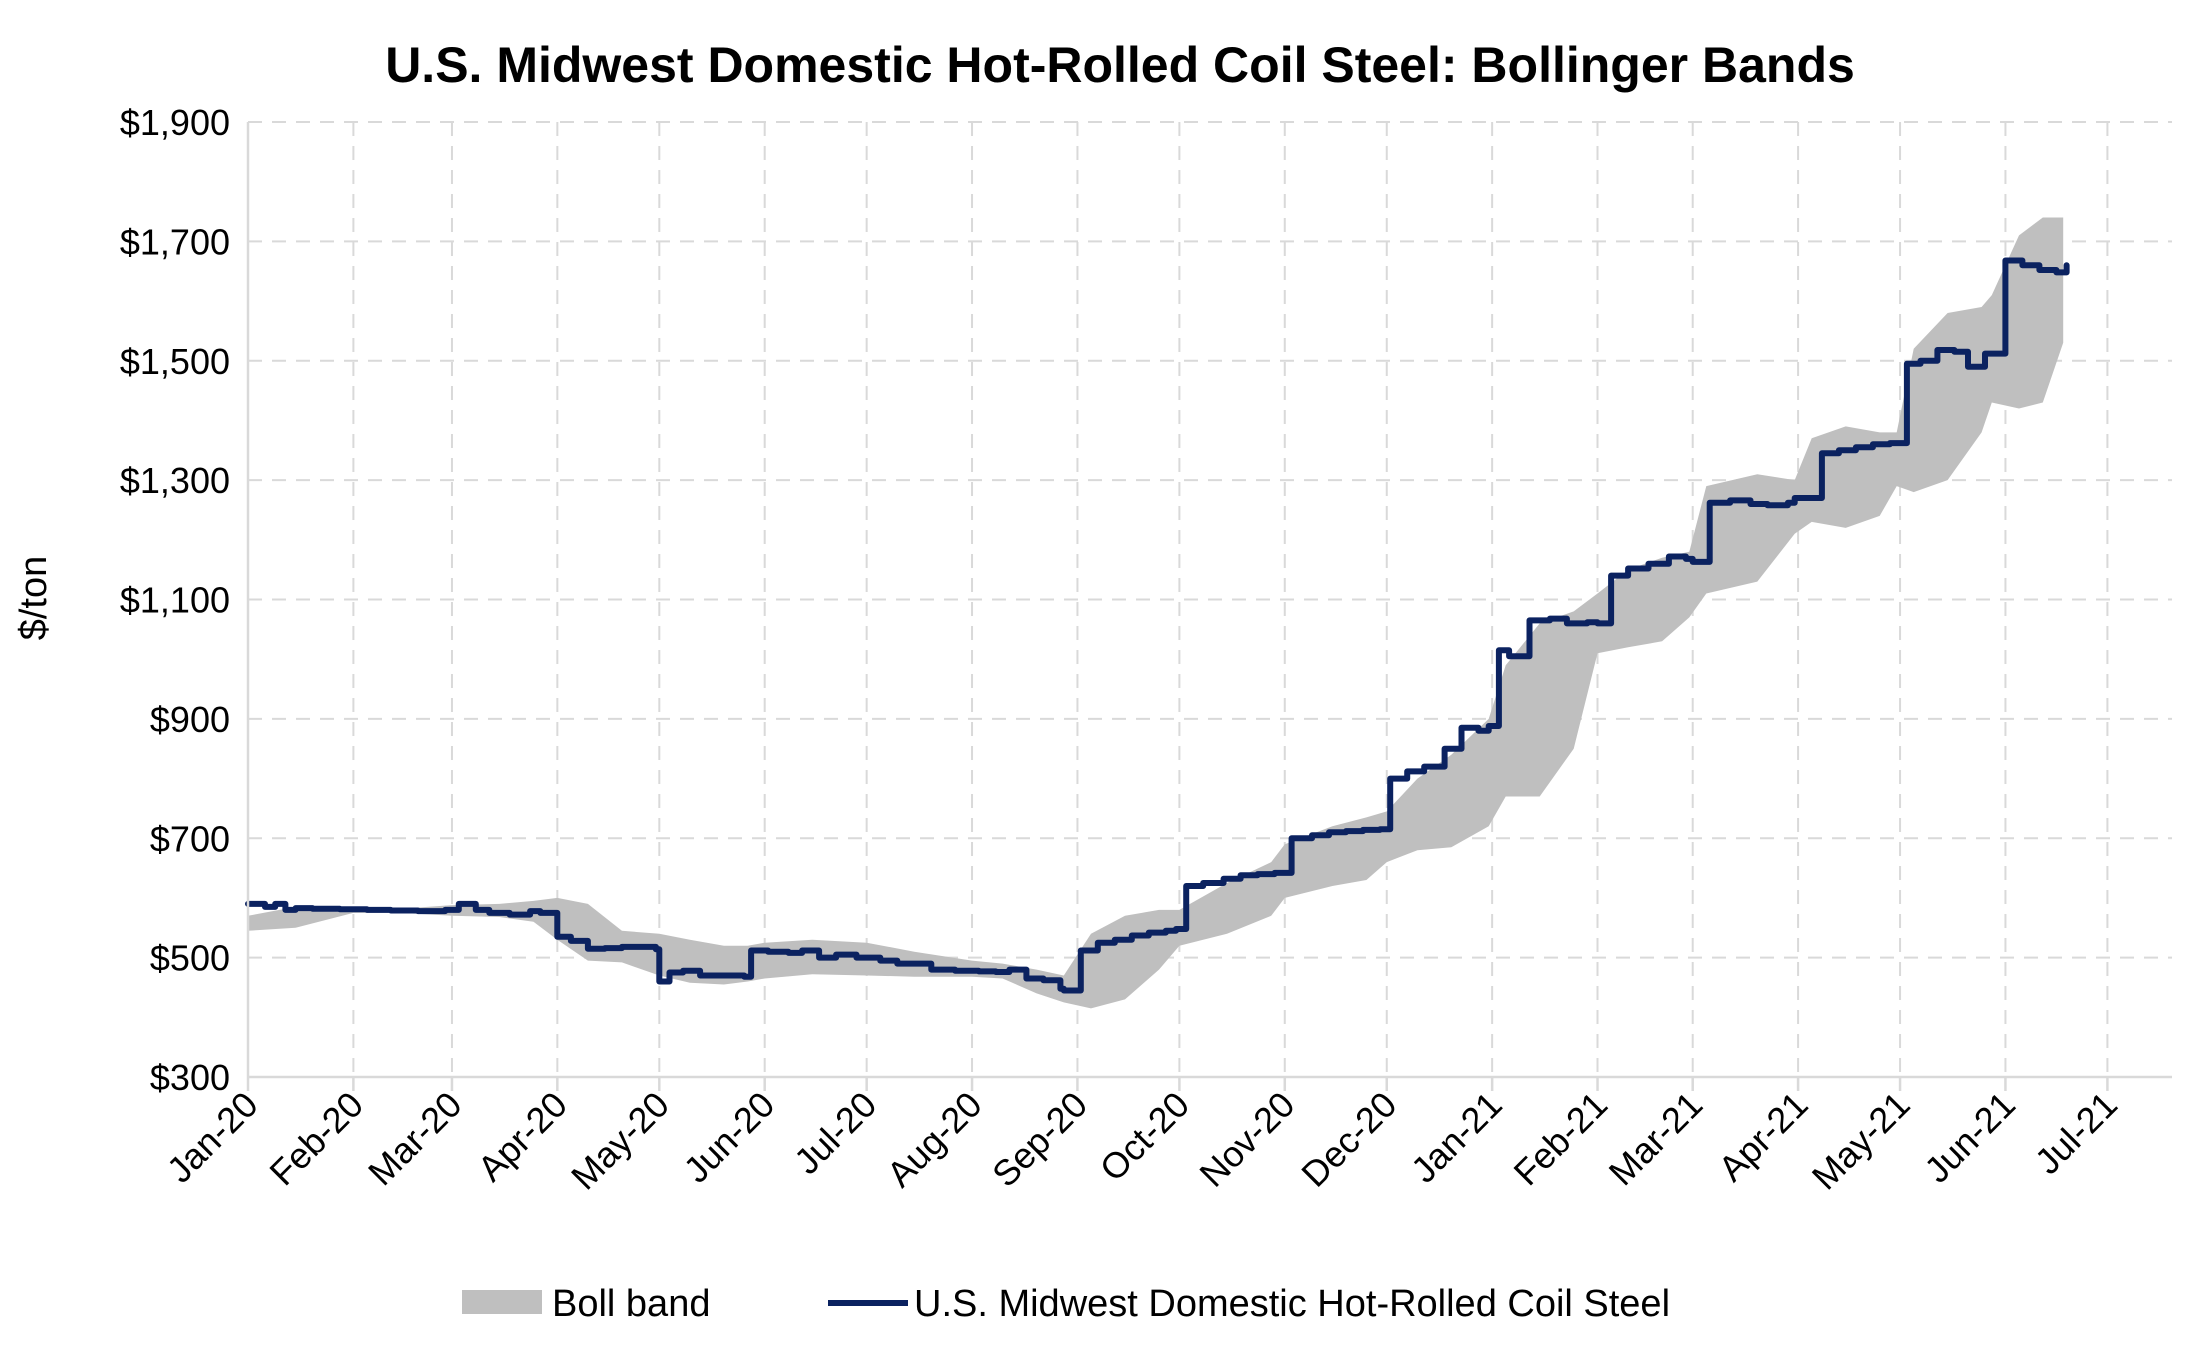 The image size is (2206, 1350). What do you see at coordinates (631, 1304) in the screenshot?
I see `legend-label-boll-band: Boll band` at bounding box center [631, 1304].